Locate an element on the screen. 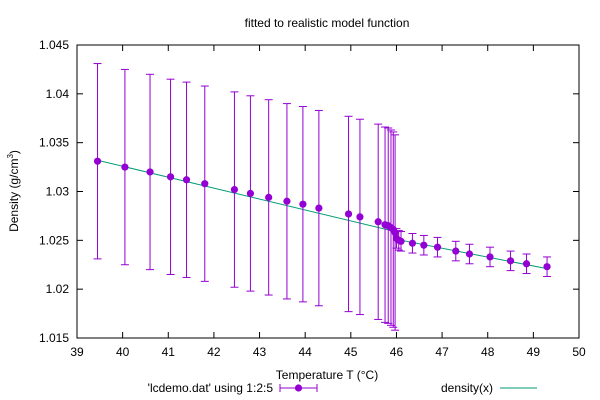  x-tick-label: 41 is located at coordinates (169, 352).